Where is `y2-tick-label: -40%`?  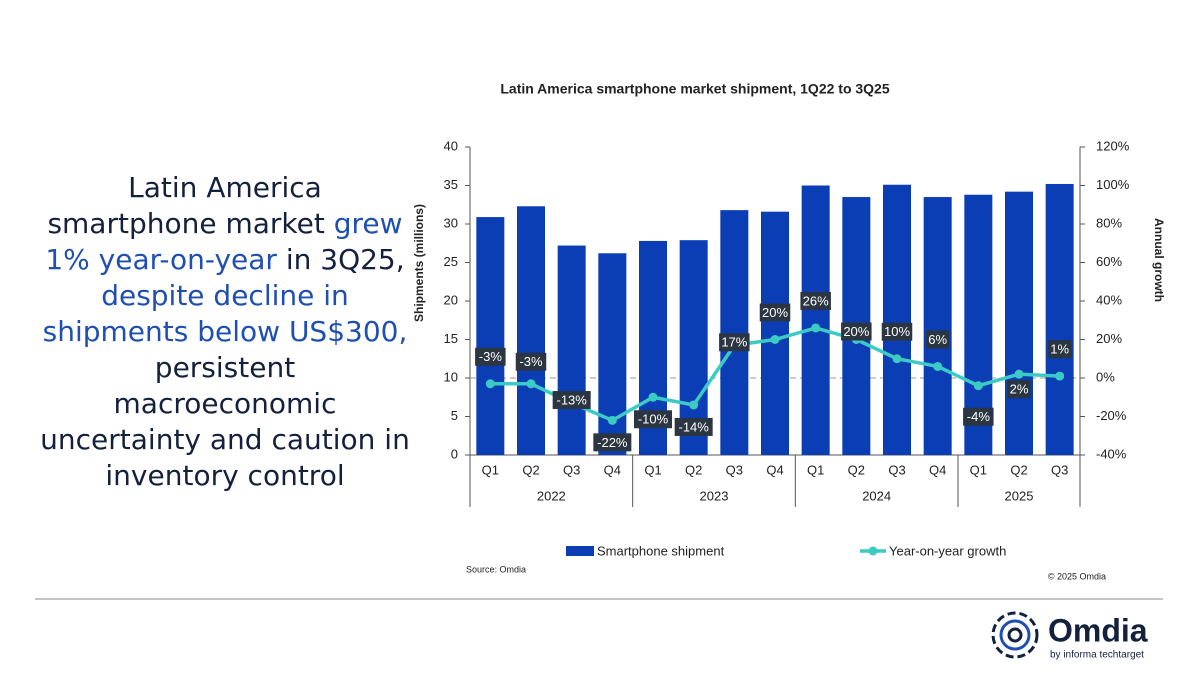 y2-tick-label: -40% is located at coordinates (1111, 453).